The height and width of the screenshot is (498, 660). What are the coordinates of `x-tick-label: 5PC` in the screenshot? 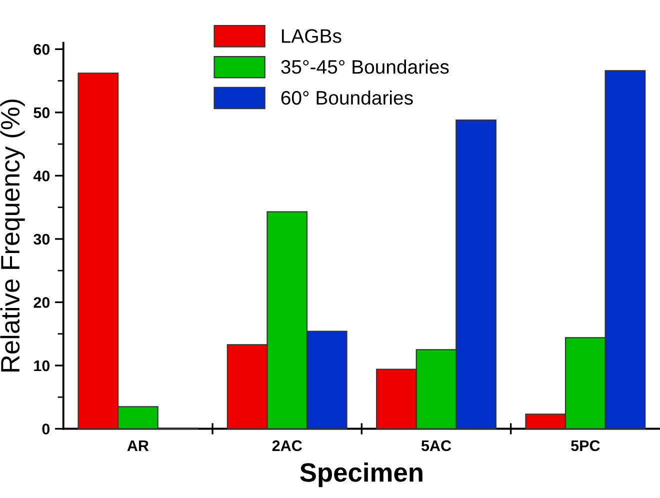 It's located at (585, 446).